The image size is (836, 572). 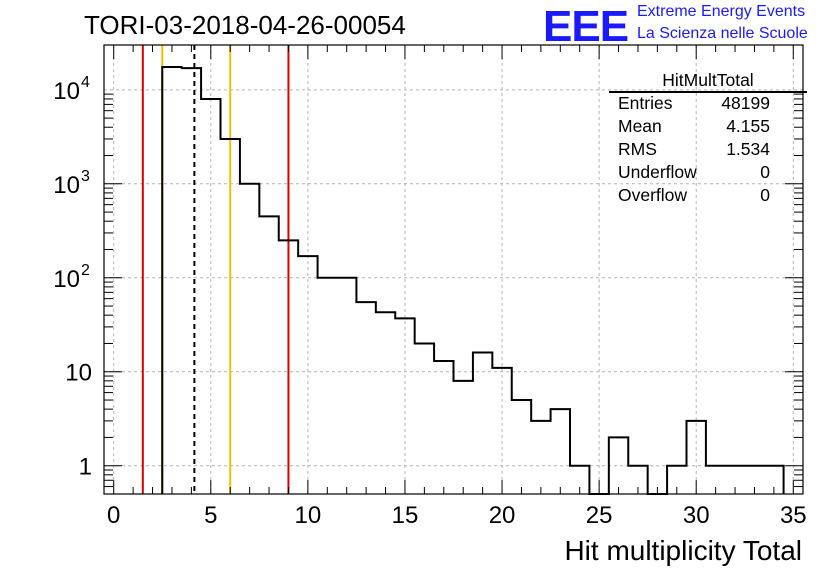 What do you see at coordinates (722, 33) in the screenshot?
I see `logo-tagline-2: La Scienza nelle Scuole` at bounding box center [722, 33].